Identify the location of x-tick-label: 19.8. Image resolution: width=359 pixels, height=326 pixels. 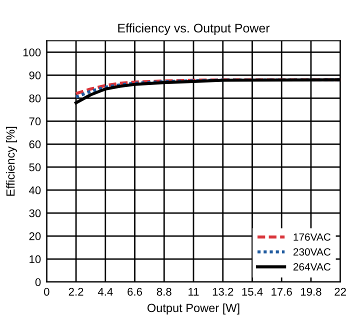
(311, 292).